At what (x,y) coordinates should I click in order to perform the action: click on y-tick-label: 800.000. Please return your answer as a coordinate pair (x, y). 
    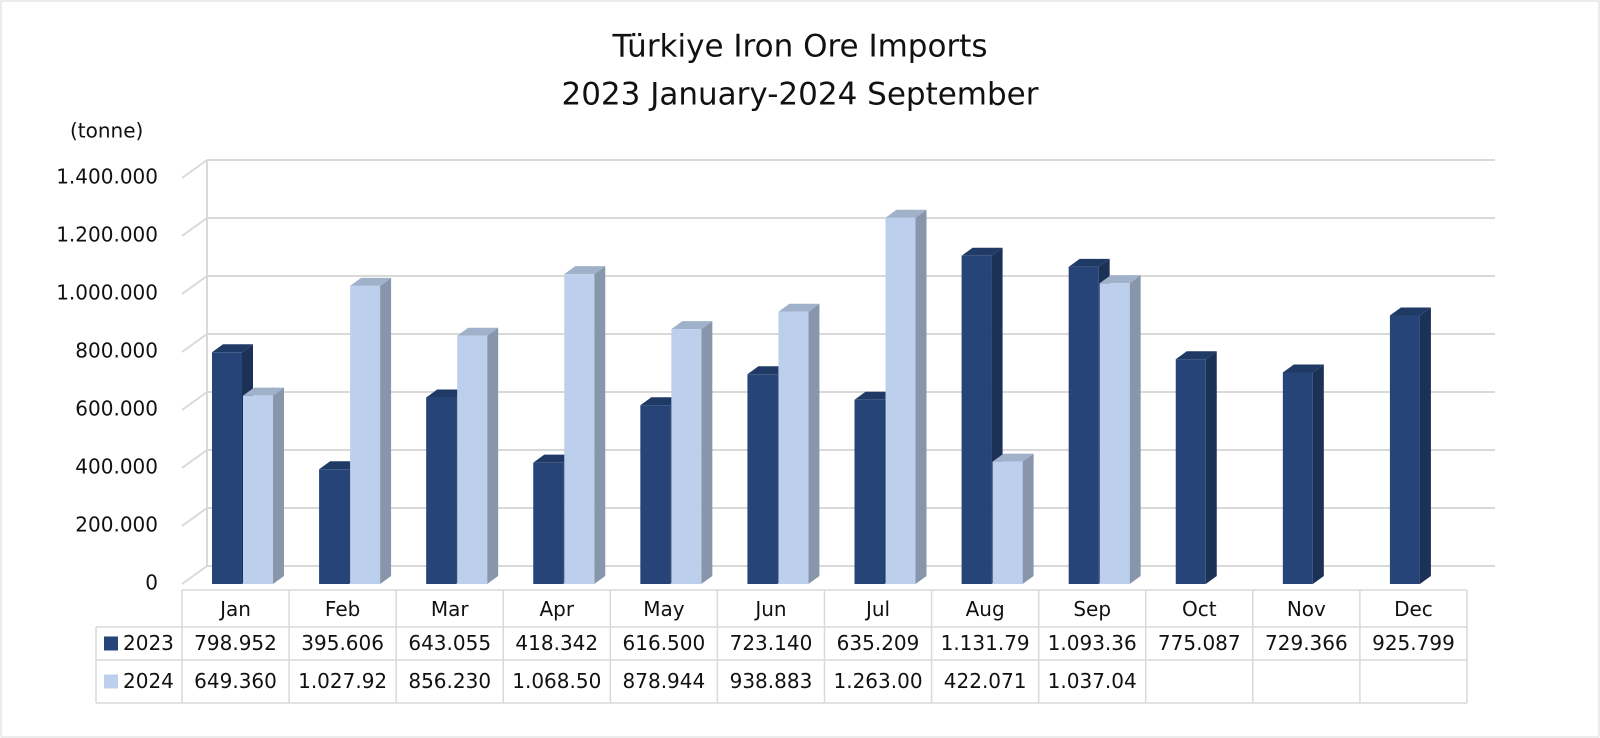
    Looking at the image, I should click on (116, 351).